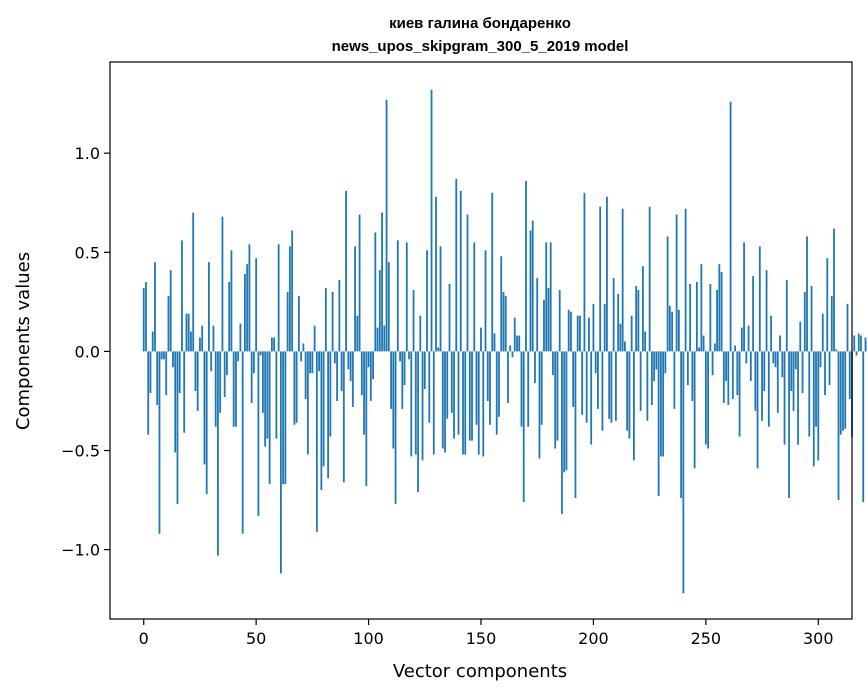  What do you see at coordinates (256, 638) in the screenshot?
I see `x-tick-label: 50` at bounding box center [256, 638].